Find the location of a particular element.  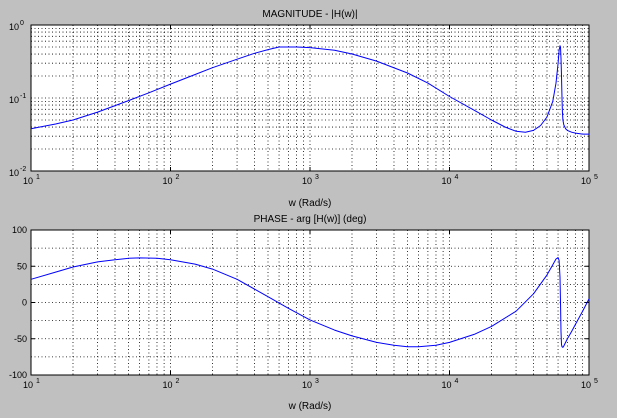

y-tick-exponent: 0 is located at coordinates (22, 23).